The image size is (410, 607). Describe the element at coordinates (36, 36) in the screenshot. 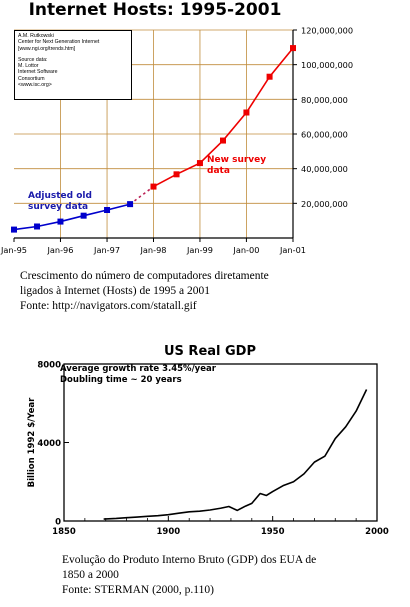

I see `credit-line: A.M. Rutkowski` at that location.